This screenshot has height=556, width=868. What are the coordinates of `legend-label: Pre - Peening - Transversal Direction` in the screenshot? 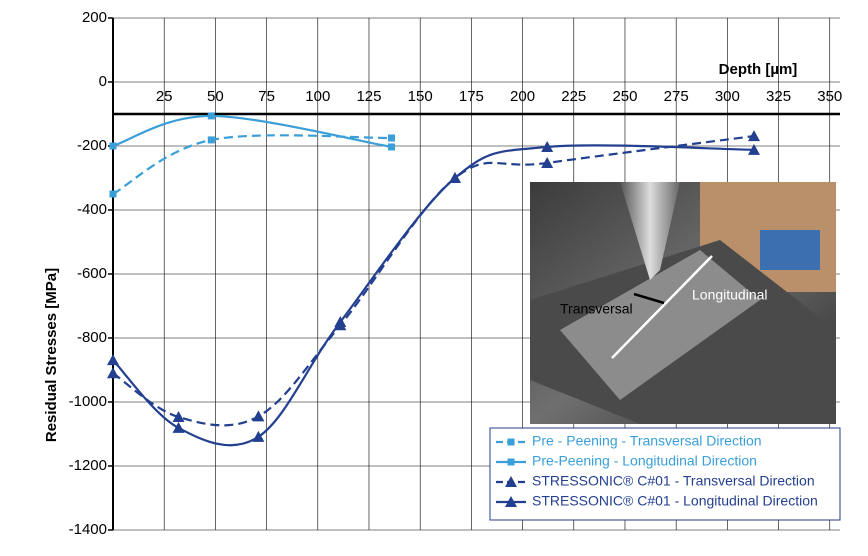 It's located at (647, 441).